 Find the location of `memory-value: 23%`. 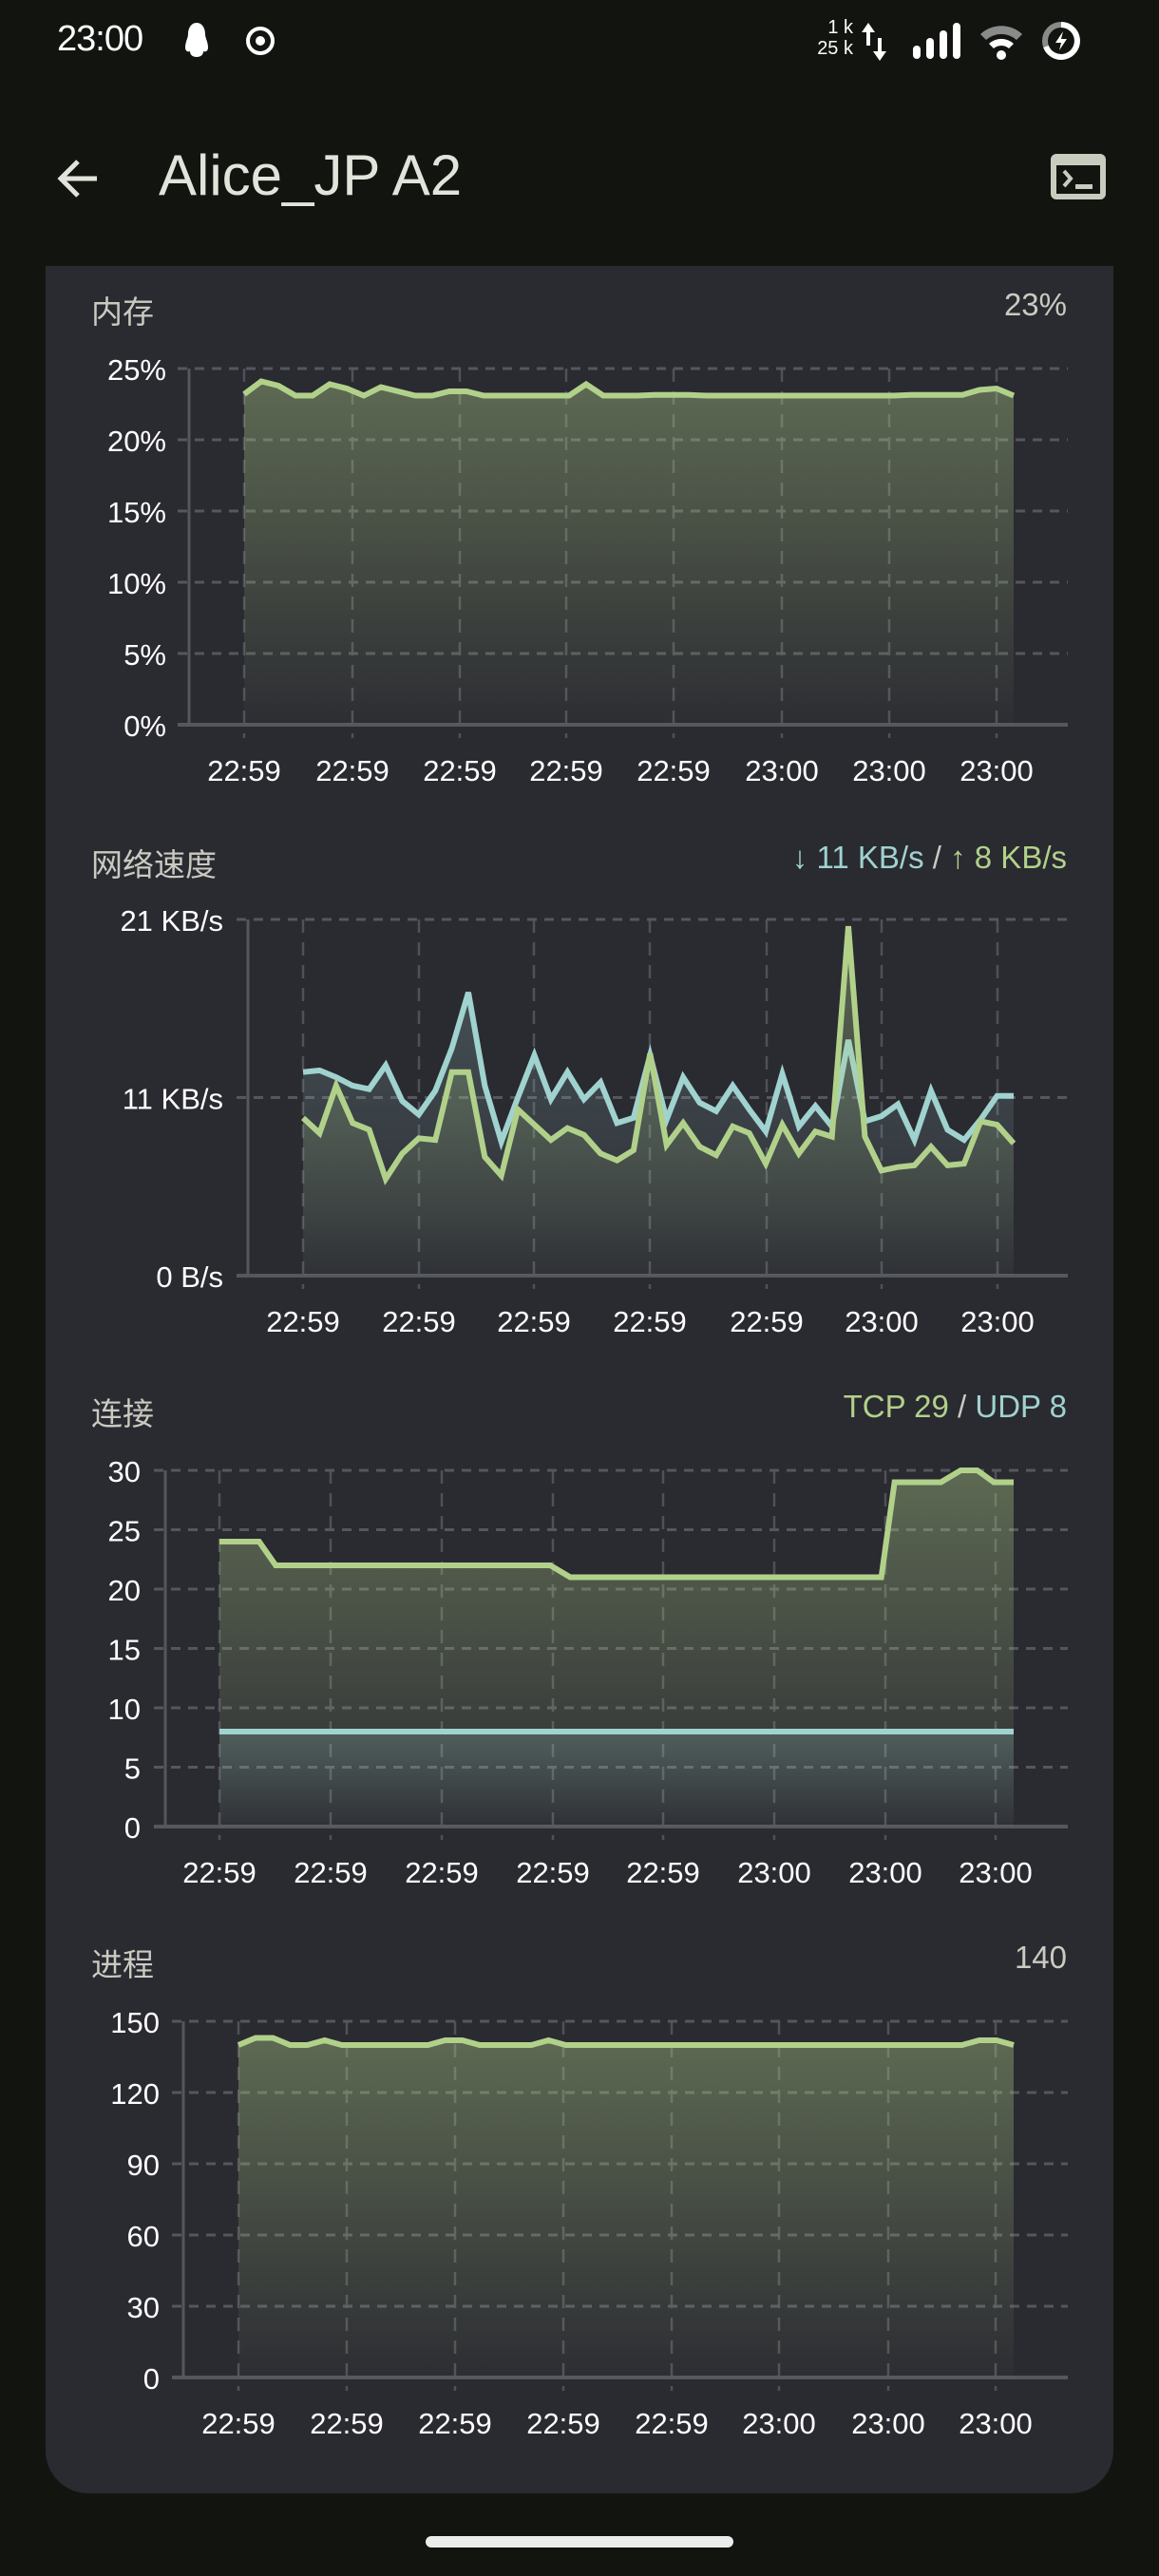

memory-value: 23% is located at coordinates (1035, 304).